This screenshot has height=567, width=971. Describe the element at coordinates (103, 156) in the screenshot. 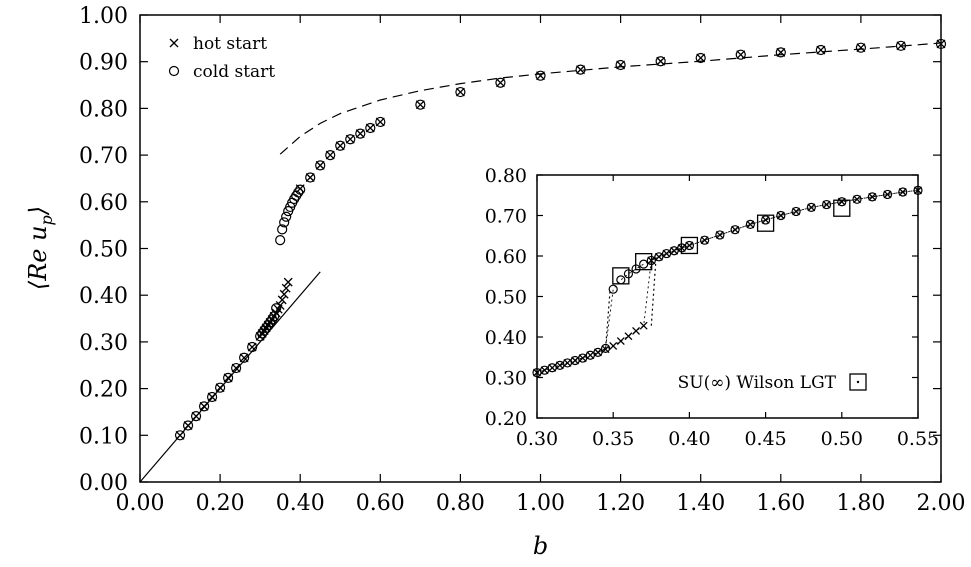

I see `main-y-tick-label: 0.70` at that location.